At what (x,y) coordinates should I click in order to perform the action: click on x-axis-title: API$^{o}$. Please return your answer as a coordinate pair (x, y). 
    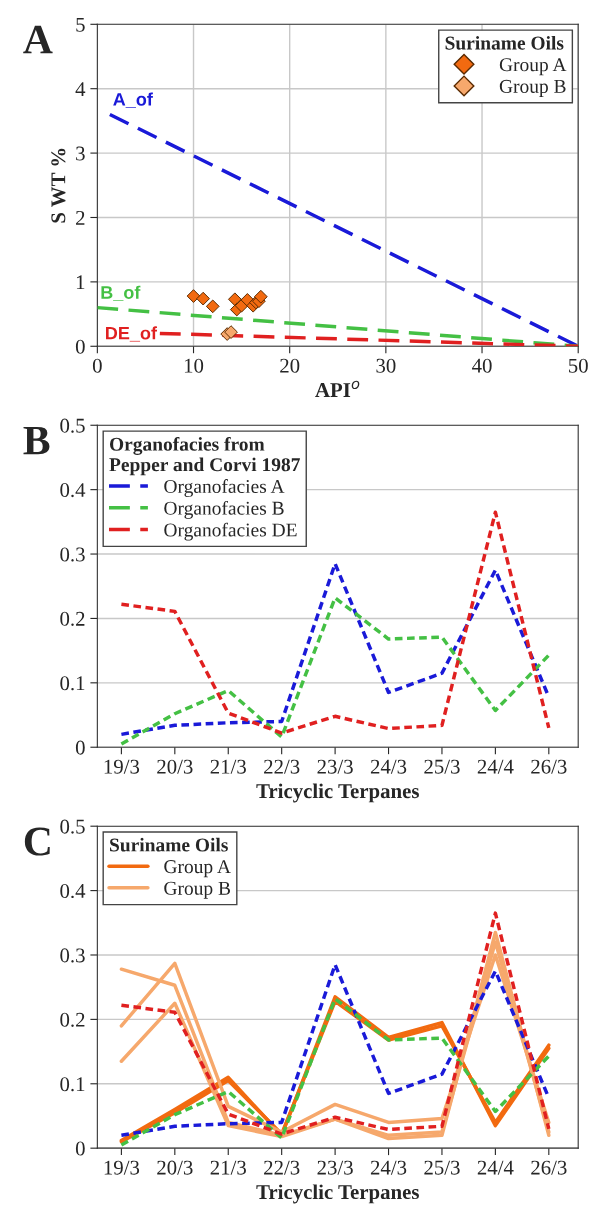
    Looking at the image, I should click on (337, 388).